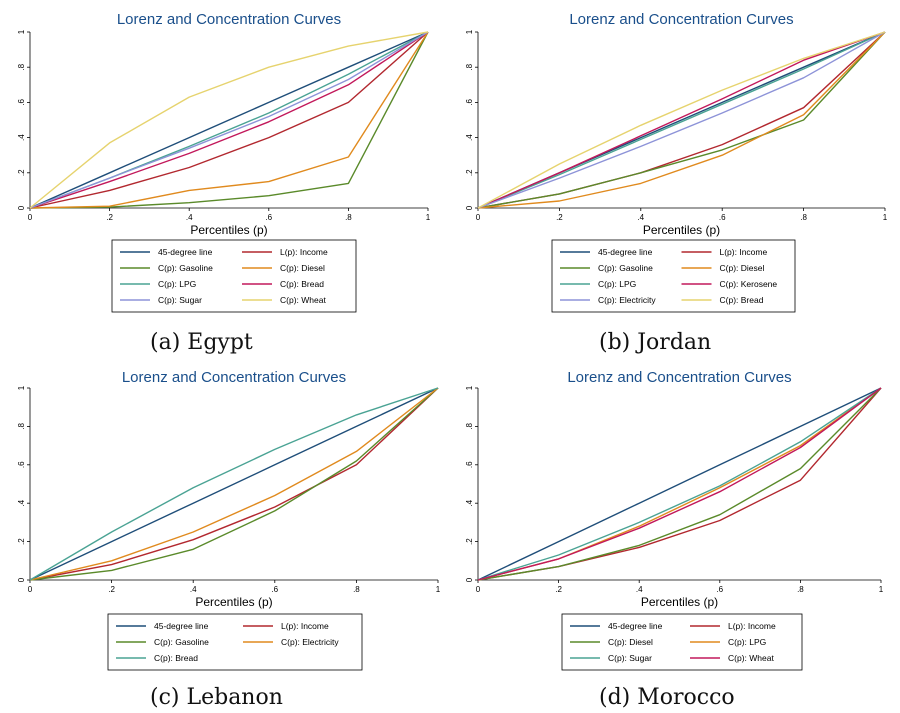 The image size is (900, 713). What do you see at coordinates (749, 284) in the screenshot?
I see `legend-entry: C(p): Kerosene` at bounding box center [749, 284].